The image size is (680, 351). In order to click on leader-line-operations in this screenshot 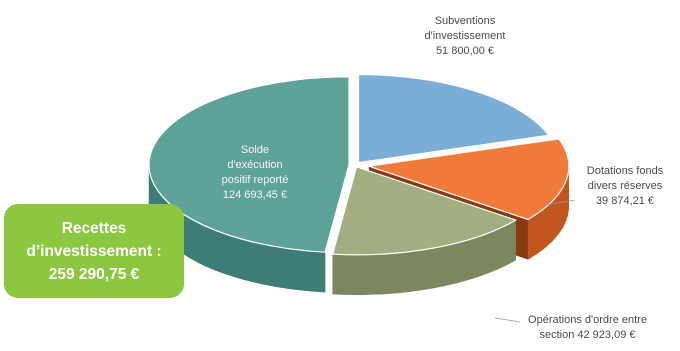, I will do `click(507, 320)`.